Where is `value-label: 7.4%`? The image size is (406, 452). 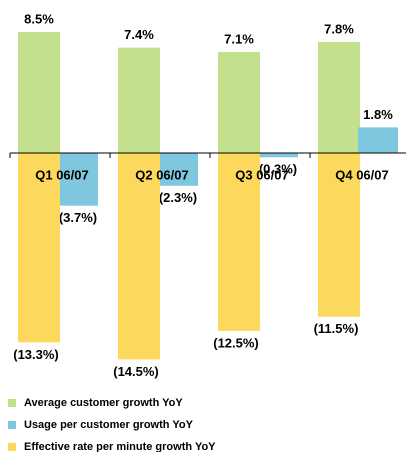
value-label: 7.4% is located at coordinates (139, 34).